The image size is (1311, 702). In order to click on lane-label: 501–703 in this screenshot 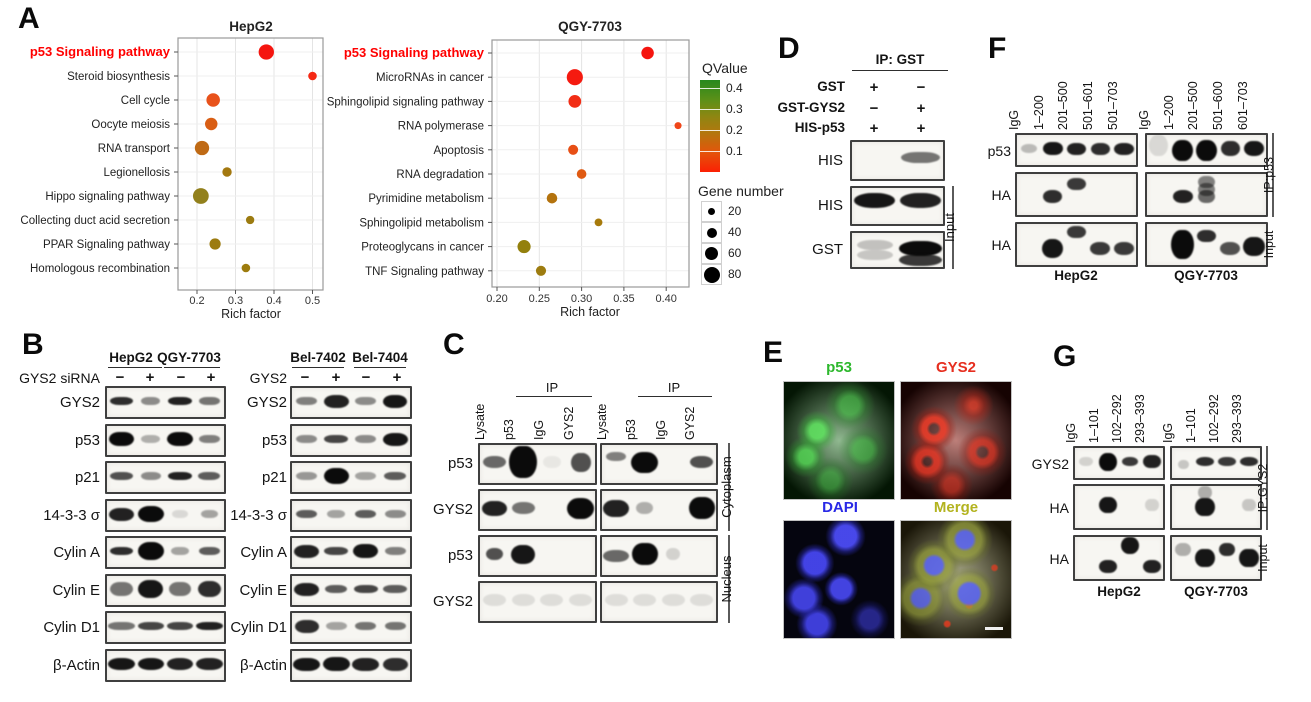, I will do `click(1113, 105)`.